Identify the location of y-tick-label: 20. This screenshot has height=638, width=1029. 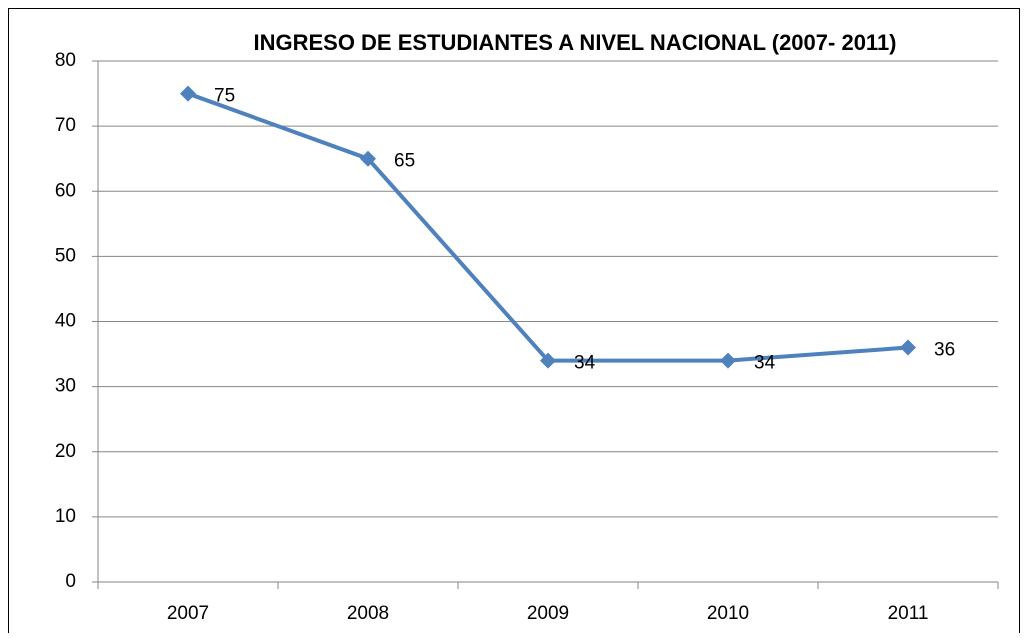
(65, 451).